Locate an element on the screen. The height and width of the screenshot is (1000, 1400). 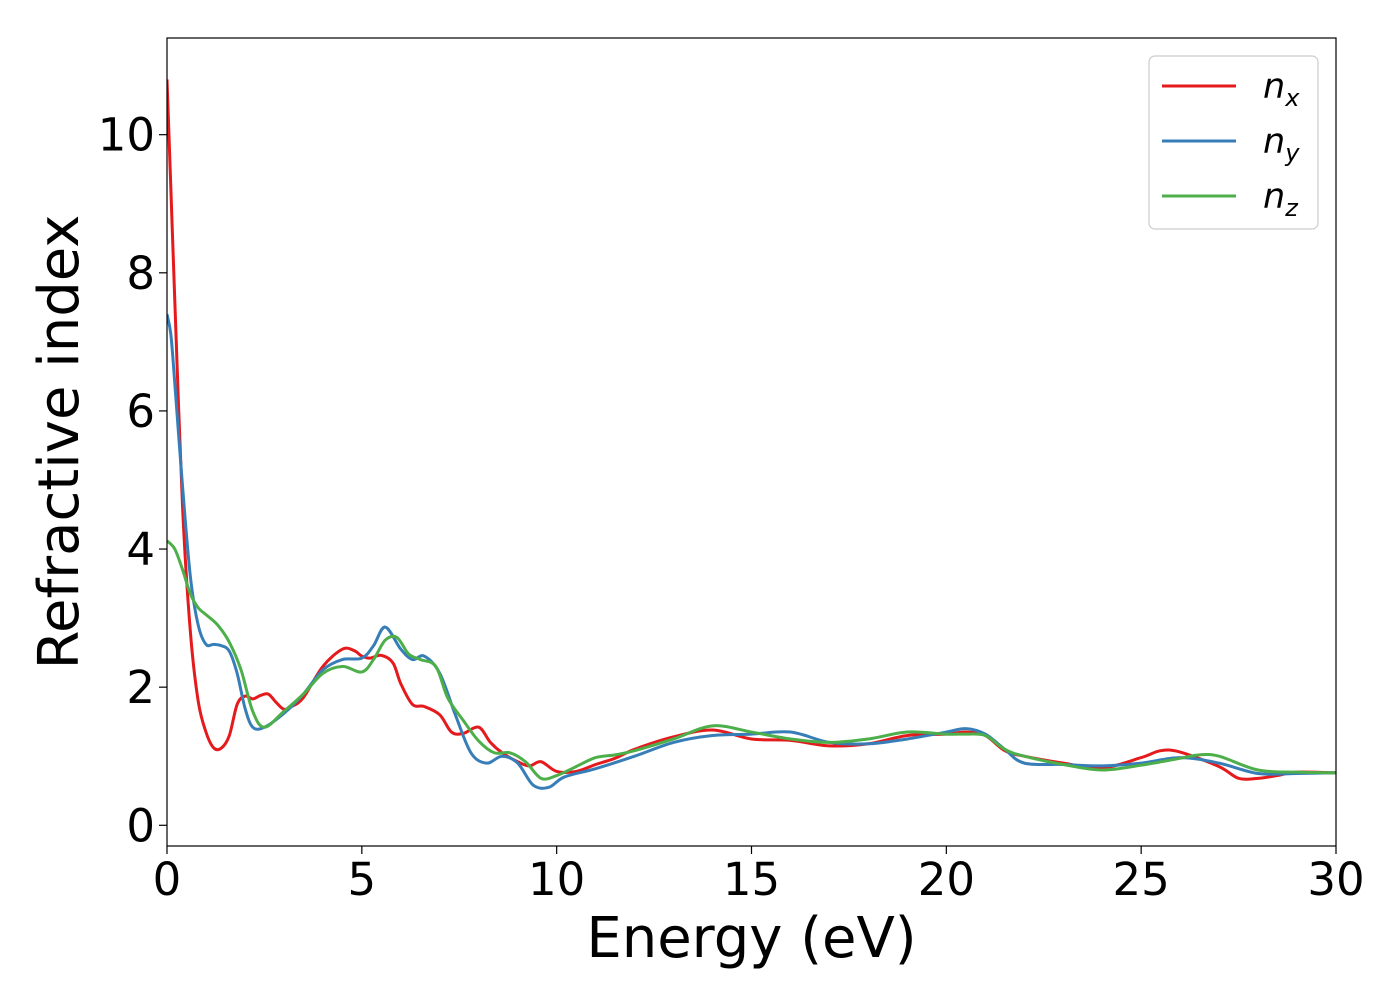
y-tick-label: 0 is located at coordinates (140, 825).